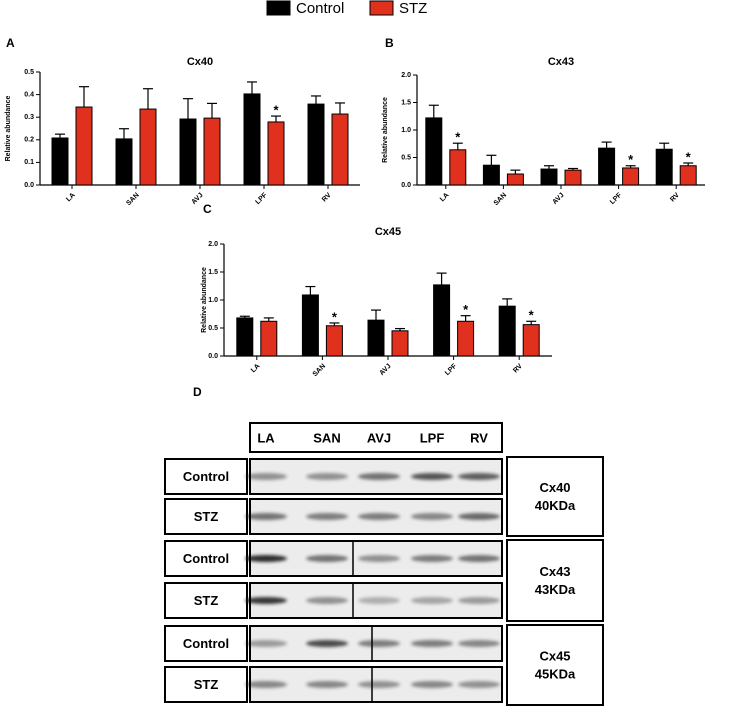 This screenshot has width=742, height=706. What do you see at coordinates (479, 437) in the screenshot?
I see `lane-label: RV` at bounding box center [479, 437].